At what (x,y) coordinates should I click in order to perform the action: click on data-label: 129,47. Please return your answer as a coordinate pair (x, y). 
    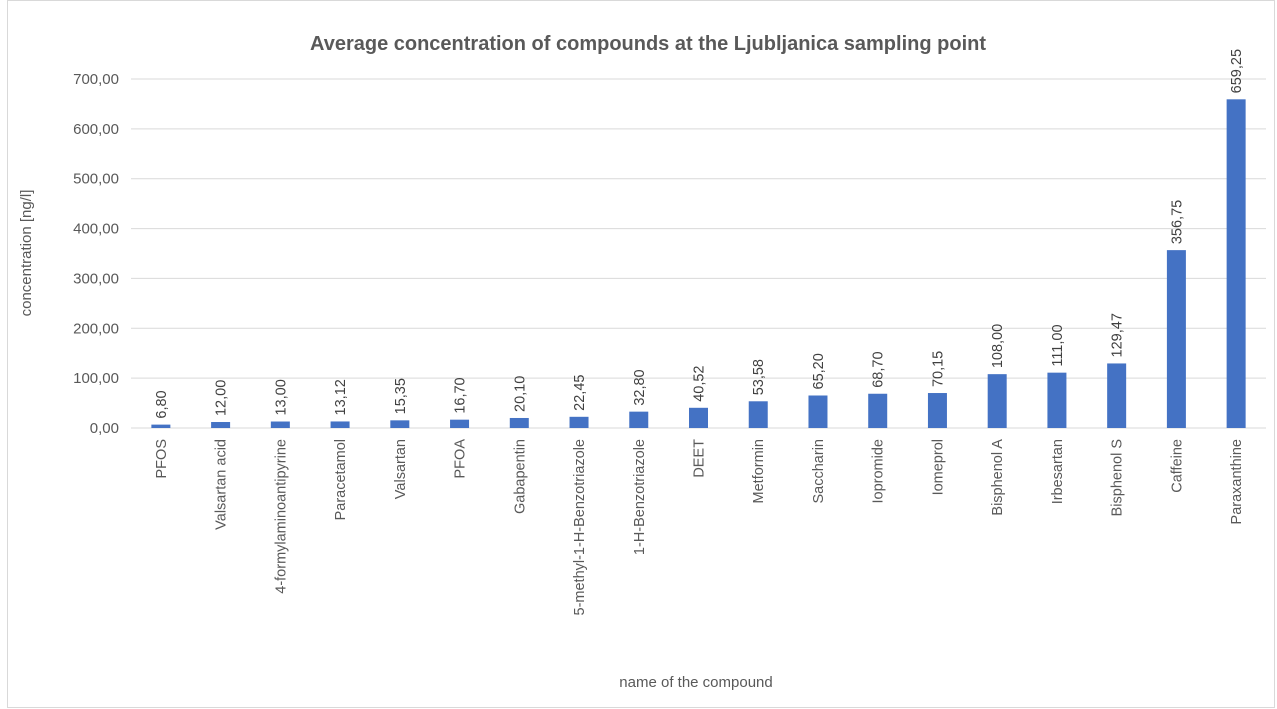
    Looking at the image, I should click on (1118, 335).